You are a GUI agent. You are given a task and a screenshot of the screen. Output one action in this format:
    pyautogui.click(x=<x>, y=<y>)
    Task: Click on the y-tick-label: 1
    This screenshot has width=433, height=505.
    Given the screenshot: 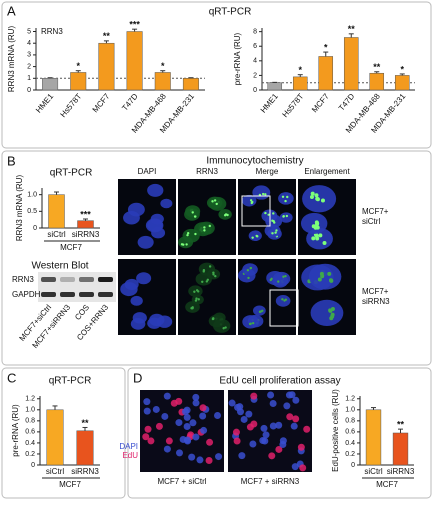 What is the action you would take?
    pyautogui.click(x=29, y=78)
    